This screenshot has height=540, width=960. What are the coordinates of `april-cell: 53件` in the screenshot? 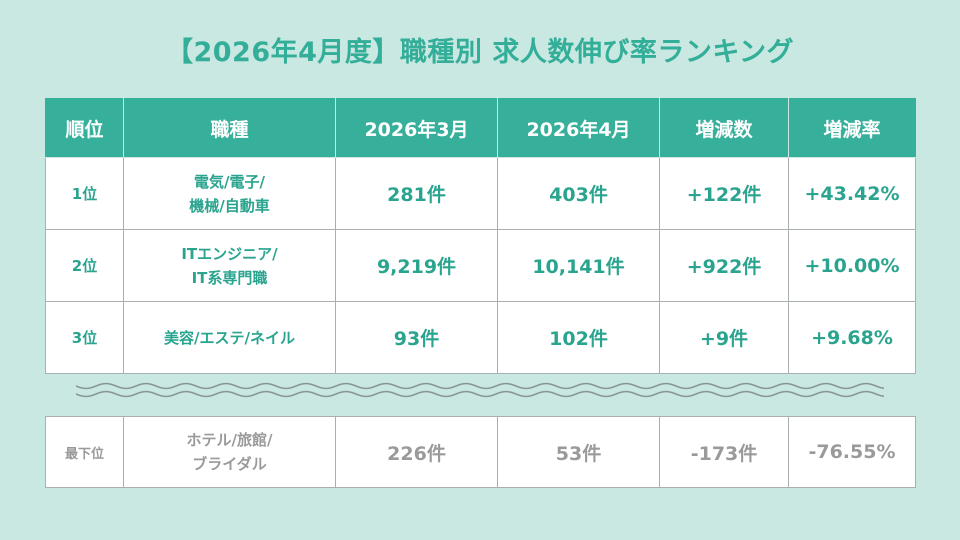 It's located at (578, 452).